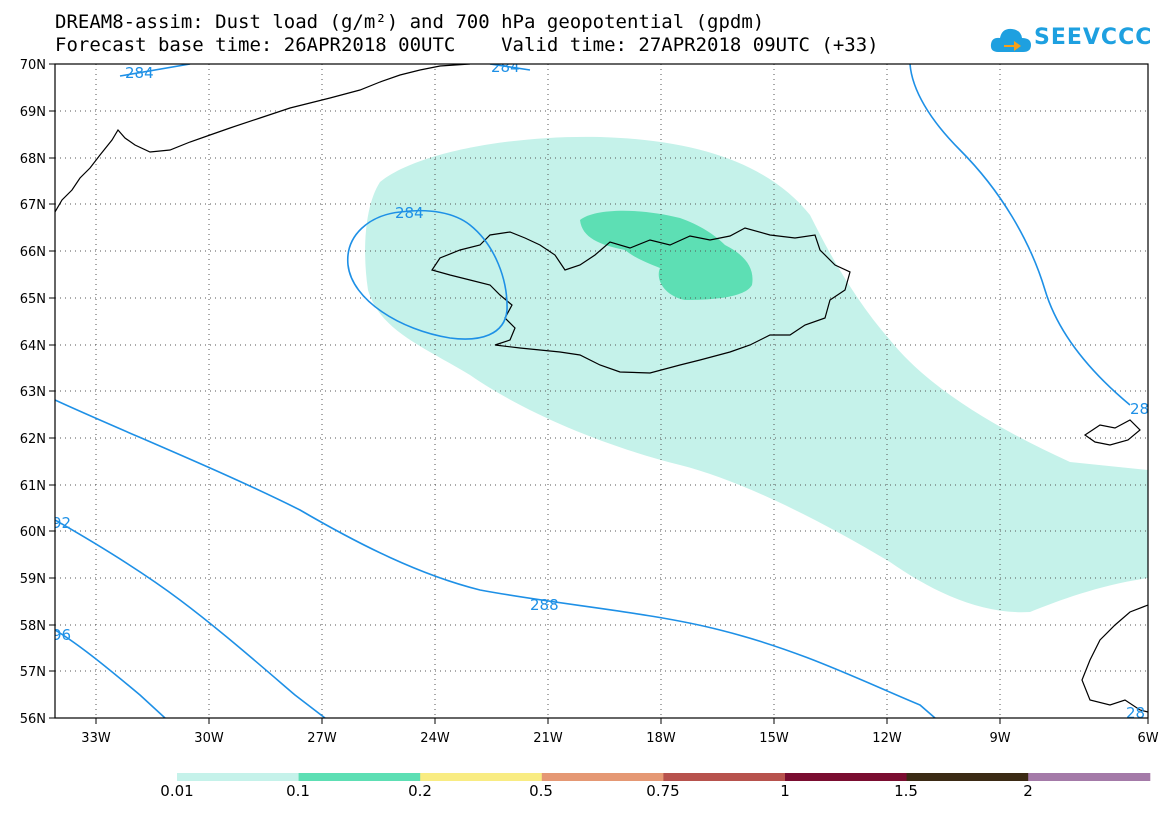  I want to click on lon-tick-label: 33W, so click(96, 738).